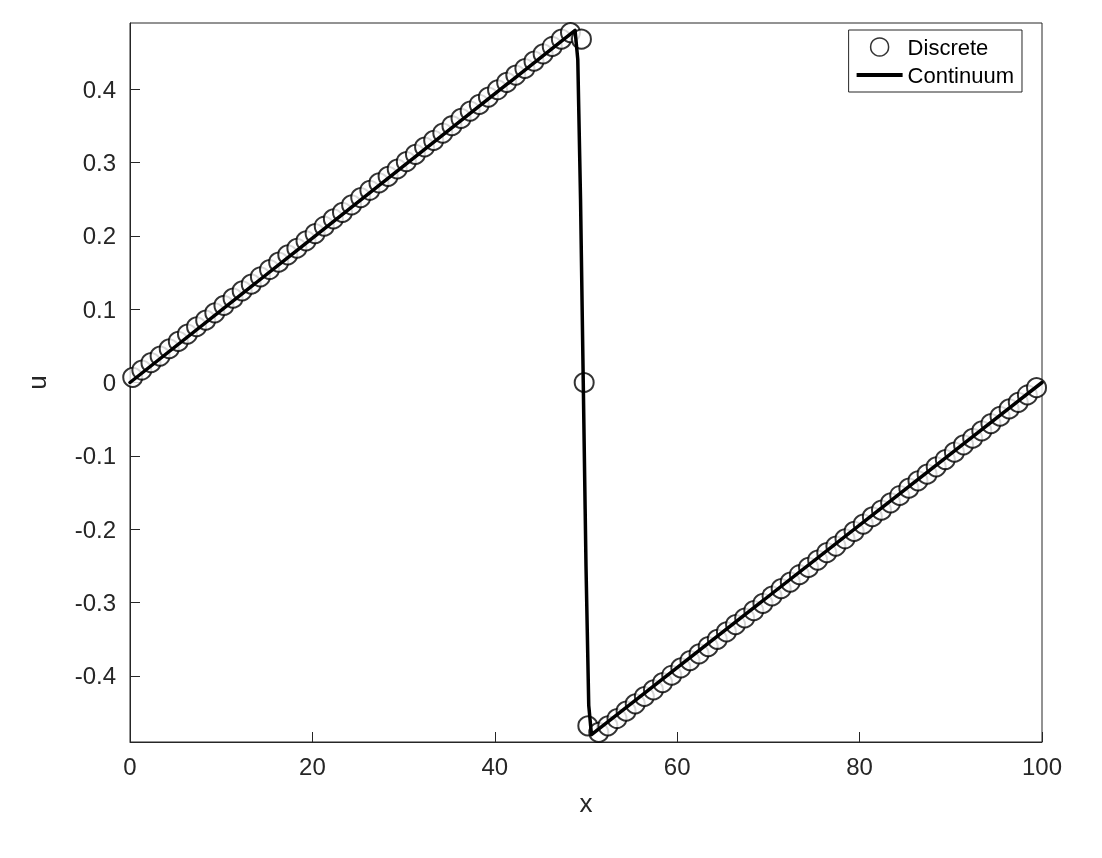 This screenshot has width=1102, height=858. What do you see at coordinates (586, 803) in the screenshot?
I see `x-axis-title: x` at bounding box center [586, 803].